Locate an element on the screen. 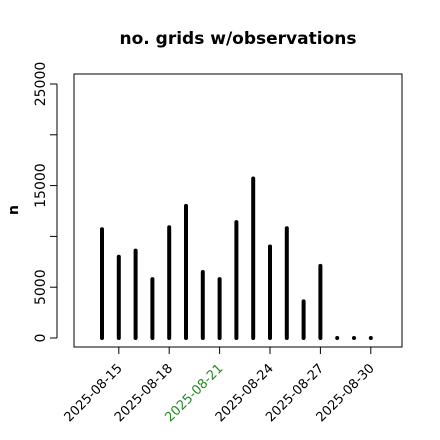  chart-title: no. grids w/observations is located at coordinates (238, 39).